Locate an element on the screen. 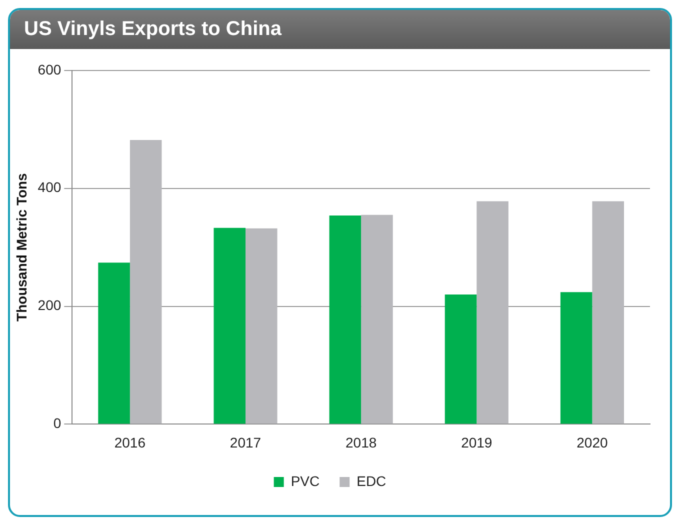 Image resolution: width=680 pixels, height=523 pixels. x-tick-label: 2019 is located at coordinates (476, 442).